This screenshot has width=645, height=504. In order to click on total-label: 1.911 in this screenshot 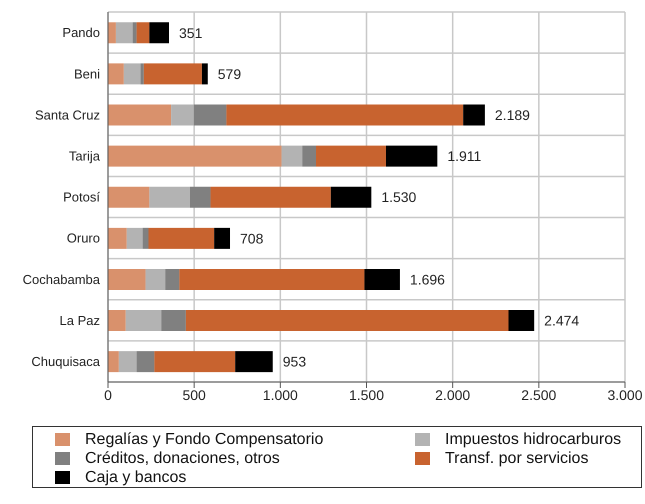, I will do `click(464, 156)`.